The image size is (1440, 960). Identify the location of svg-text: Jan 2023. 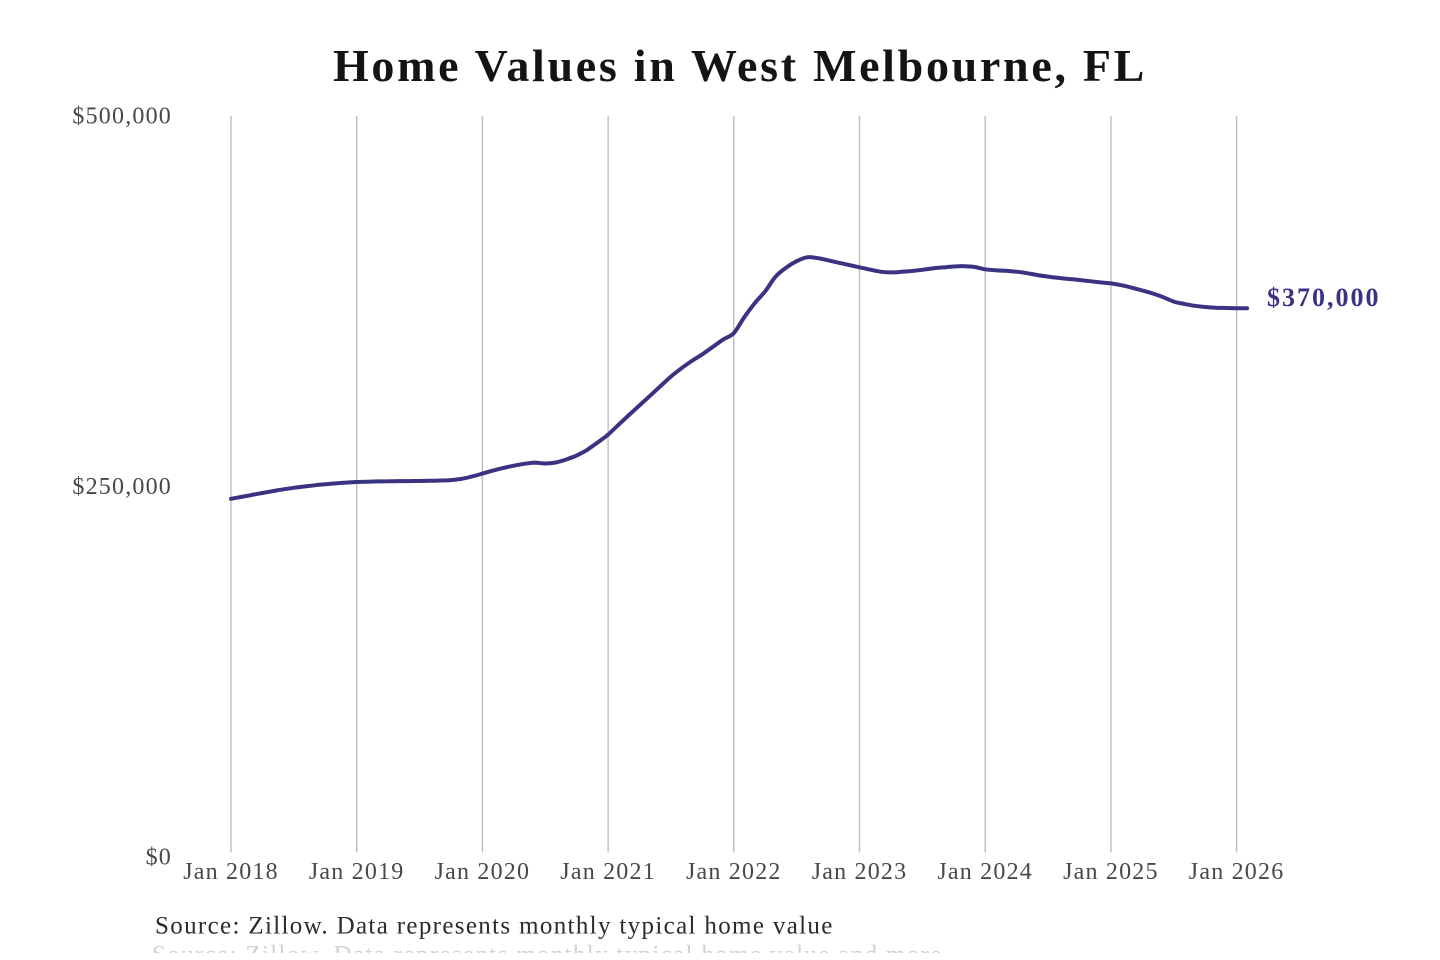
(860, 872).